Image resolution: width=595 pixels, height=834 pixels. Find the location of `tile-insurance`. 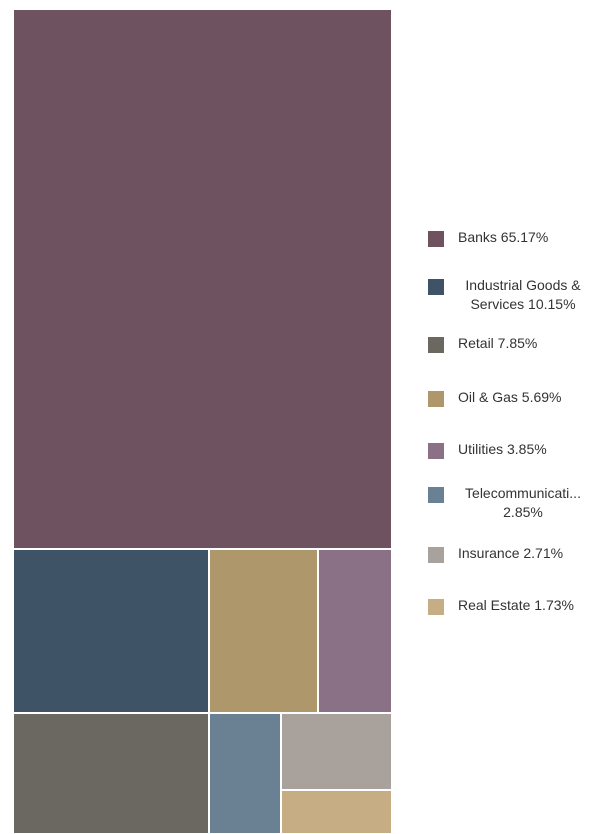

tile-insurance is located at coordinates (336, 751).